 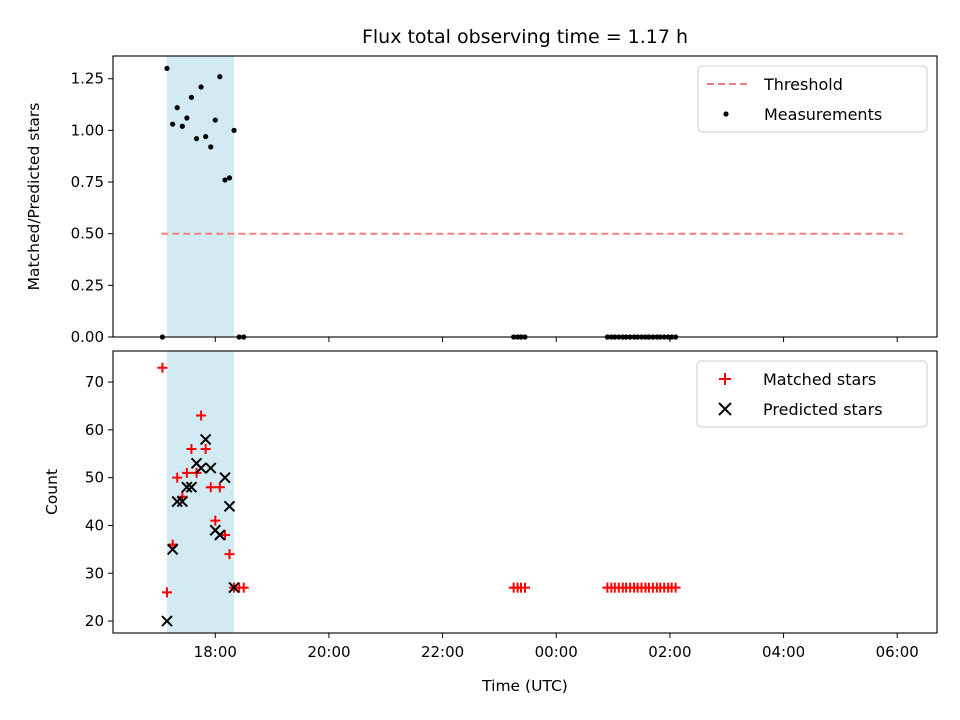 I want to click on x-tick-label: 22:00, so click(x=442, y=652).